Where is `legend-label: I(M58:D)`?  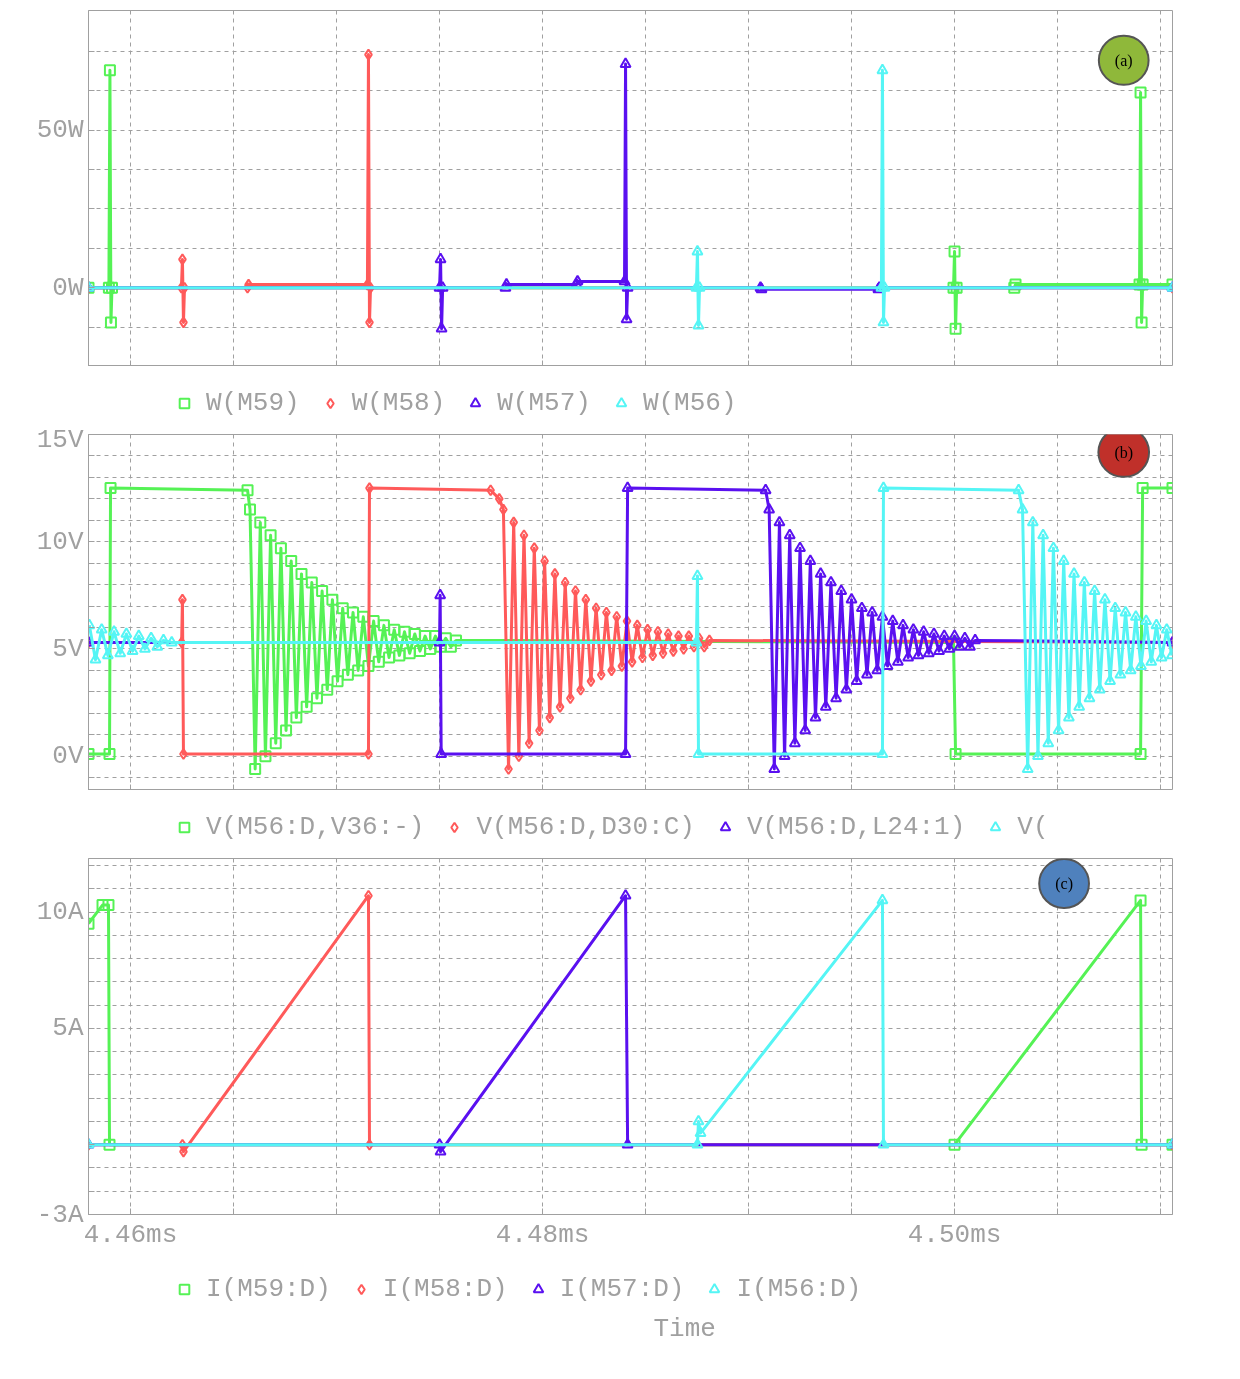
legend-label: I(M58:D) is located at coordinates (445, 1289).